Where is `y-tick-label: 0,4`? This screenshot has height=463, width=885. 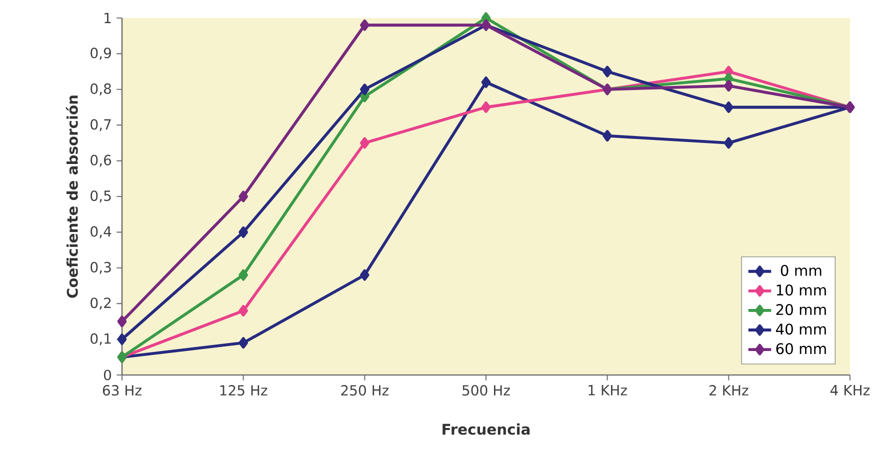 y-tick-label: 0,4 is located at coordinates (101, 232).